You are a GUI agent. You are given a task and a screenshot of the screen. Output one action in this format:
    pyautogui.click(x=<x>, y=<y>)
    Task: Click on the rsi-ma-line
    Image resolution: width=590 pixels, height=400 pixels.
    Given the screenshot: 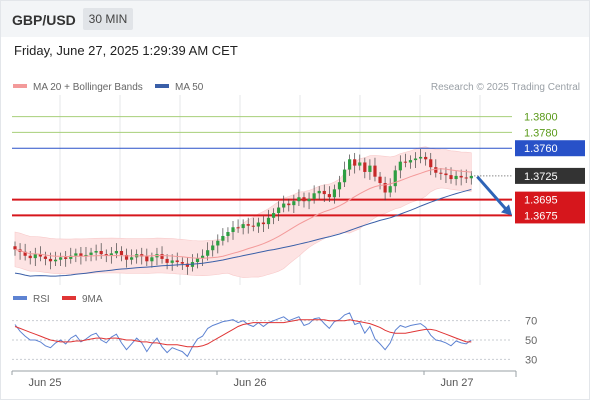 What is the action you would take?
    pyautogui.click(x=243, y=333)
    